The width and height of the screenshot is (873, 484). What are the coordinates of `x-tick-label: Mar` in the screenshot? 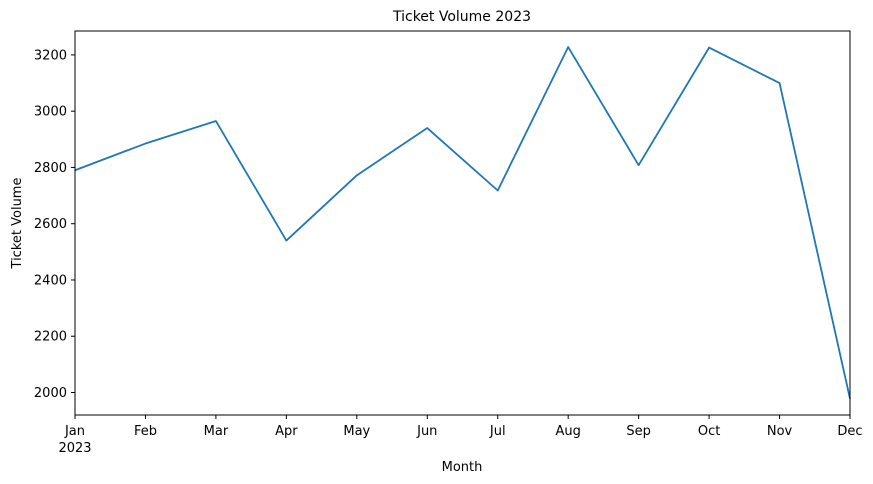 It's located at (216, 431).